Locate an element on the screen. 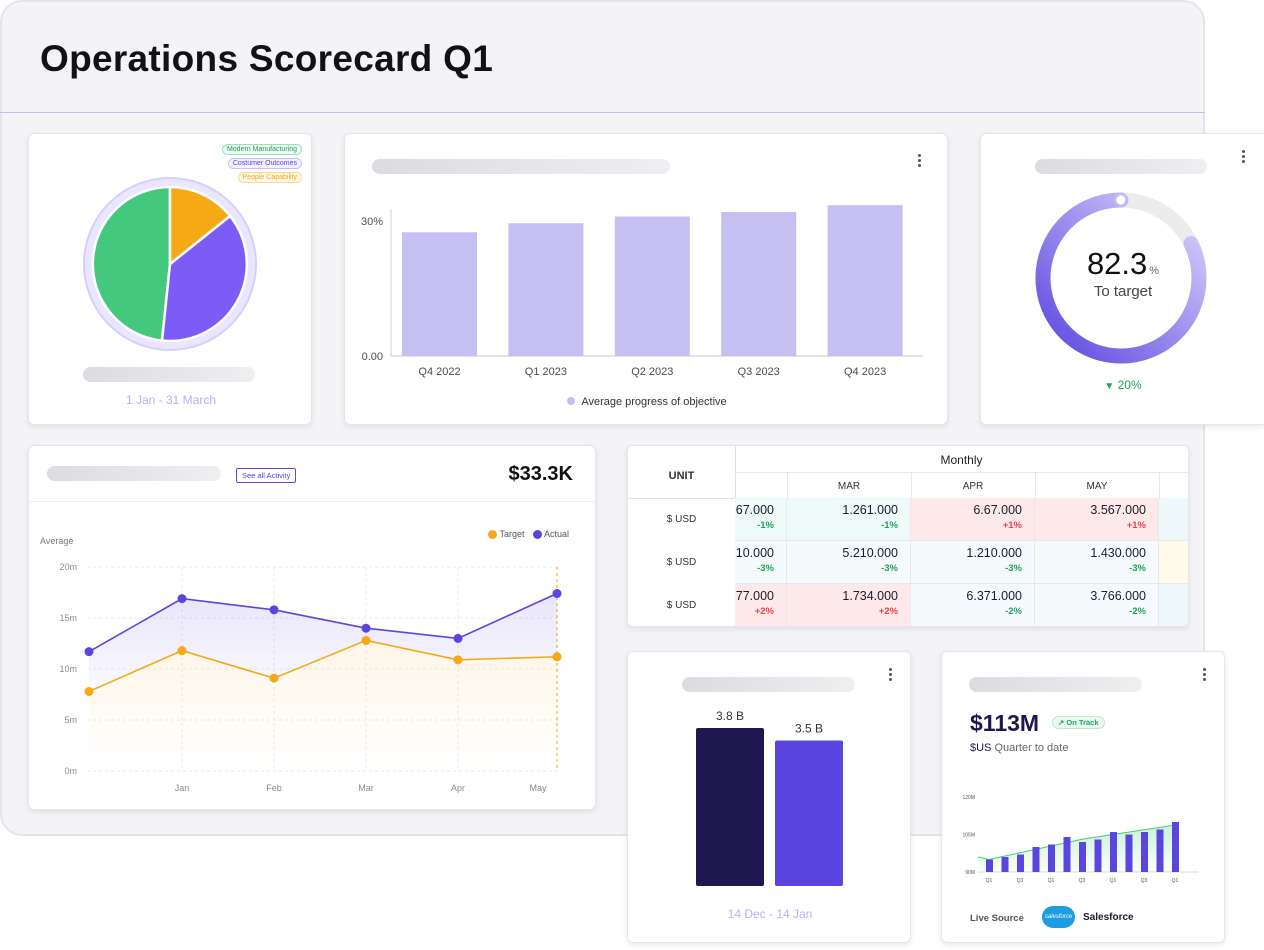 Image resolution: width=1264 pixels, height=950 pixels. cell-value: 3.766.000 is located at coordinates (1118, 596).